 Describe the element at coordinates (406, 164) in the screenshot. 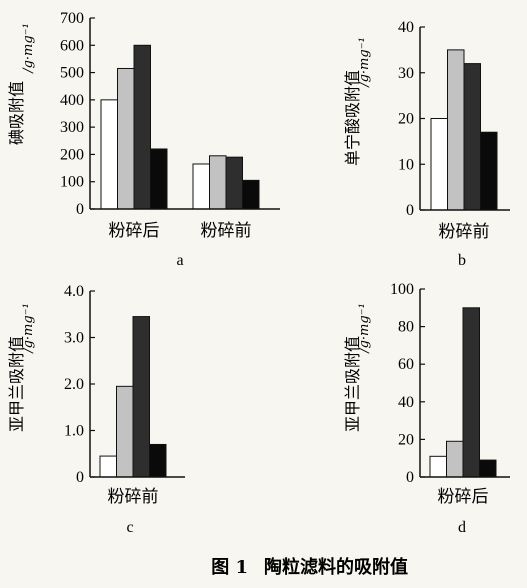

I see `y-tick-label: 10` at that location.